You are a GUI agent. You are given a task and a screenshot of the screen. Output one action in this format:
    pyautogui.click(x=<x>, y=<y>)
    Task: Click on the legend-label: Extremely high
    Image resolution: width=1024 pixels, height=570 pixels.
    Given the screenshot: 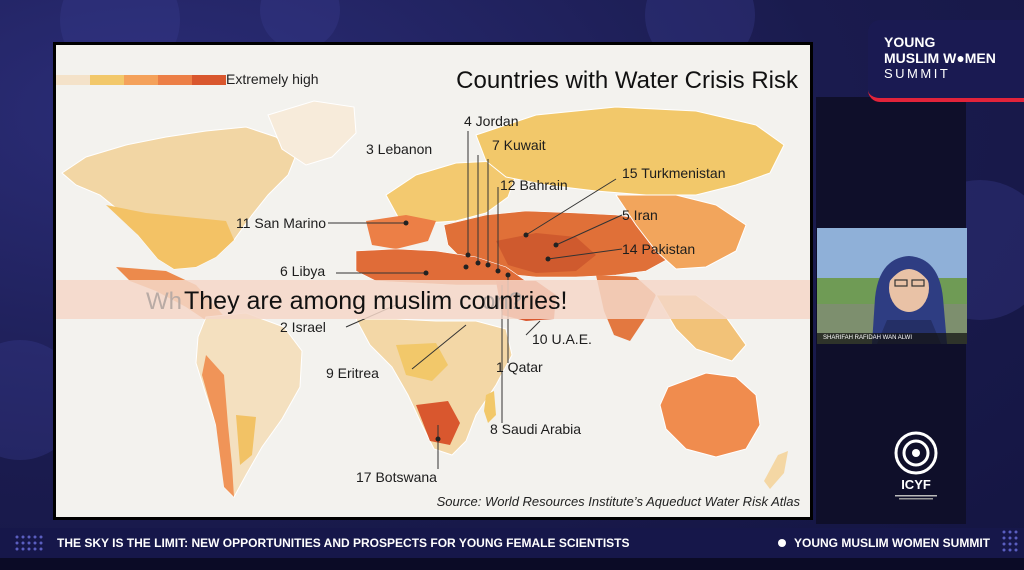 What is the action you would take?
    pyautogui.click(x=272, y=79)
    